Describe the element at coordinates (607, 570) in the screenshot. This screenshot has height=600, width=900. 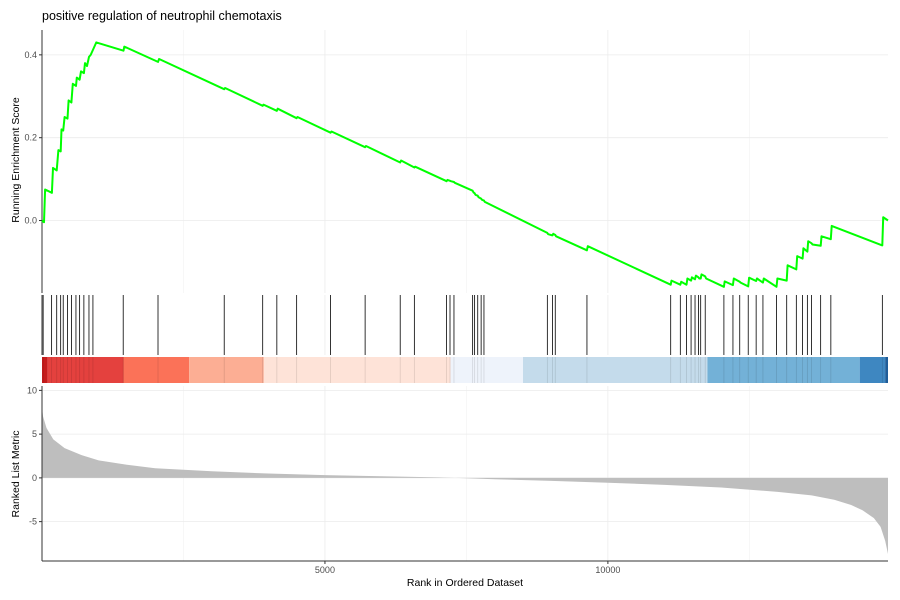
I see `x-tick-label: 10000` at that location.